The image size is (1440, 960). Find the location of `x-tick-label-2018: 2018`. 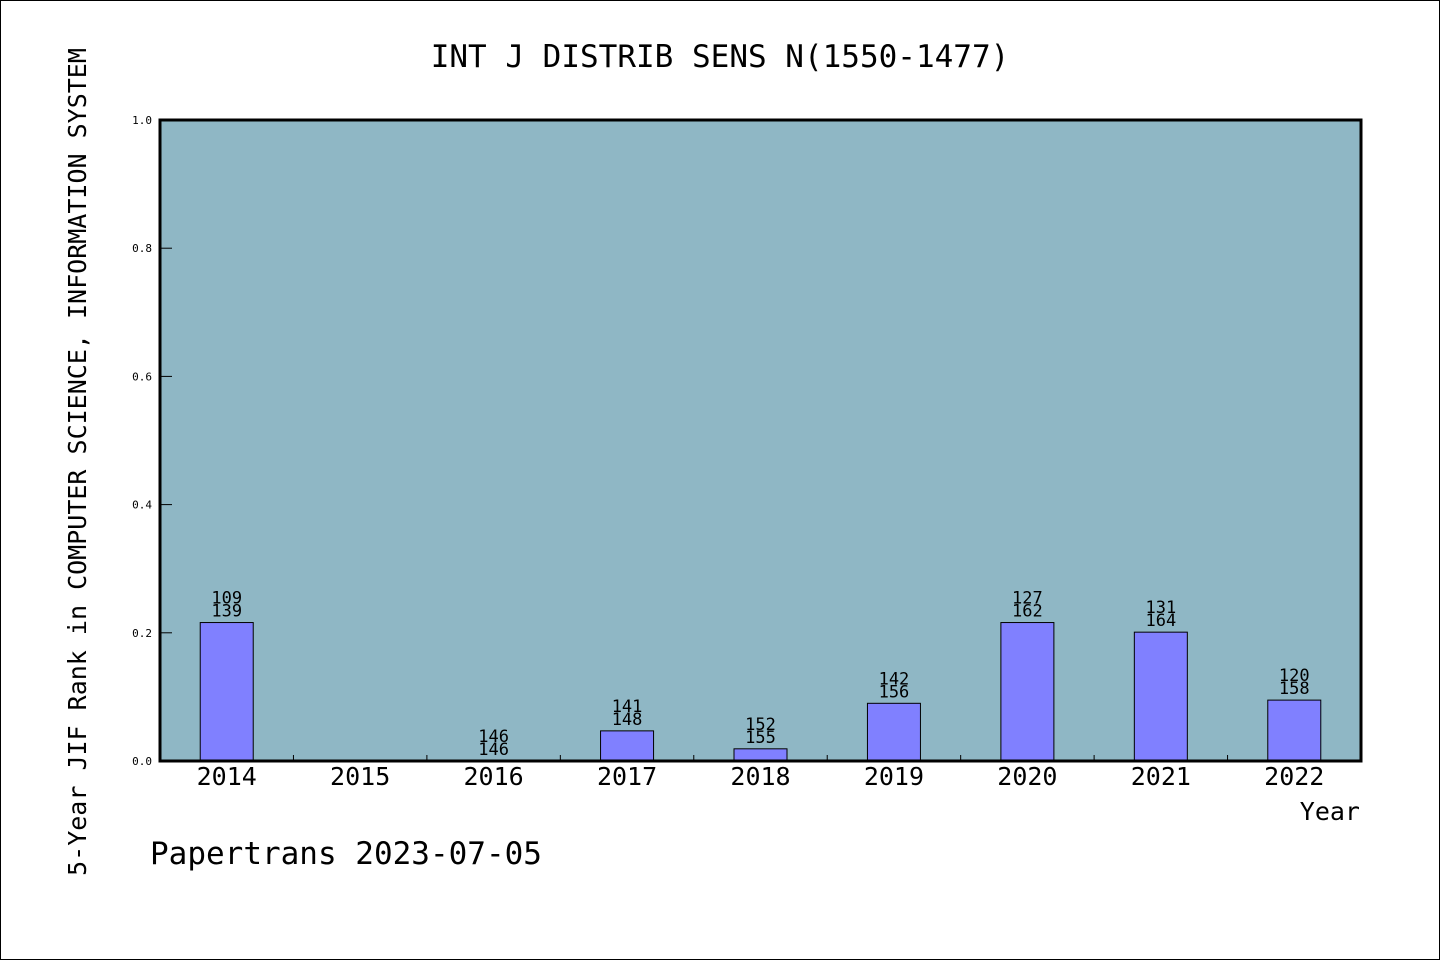

x-tick-label-2018: 2018 is located at coordinates (760, 776).